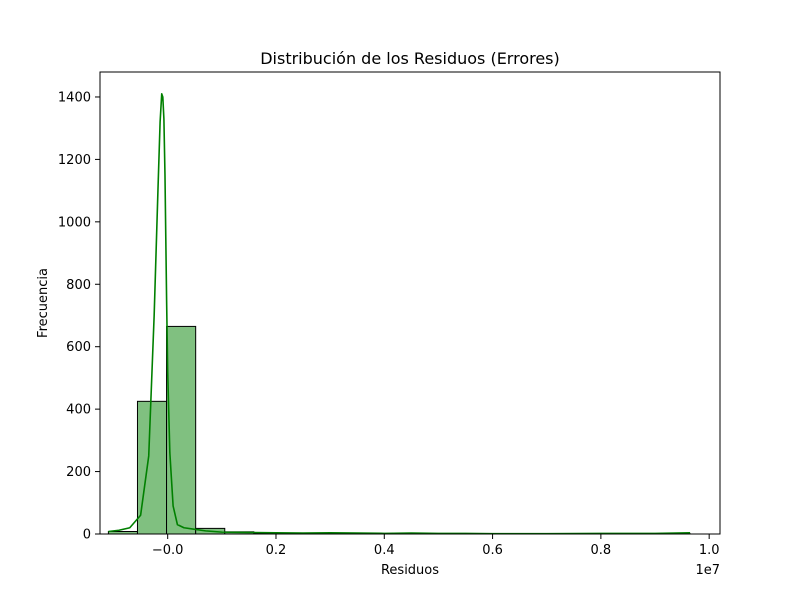 The height and width of the screenshot is (604, 800). What do you see at coordinates (78, 410) in the screenshot?
I see `y-tick-label: 400` at bounding box center [78, 410].